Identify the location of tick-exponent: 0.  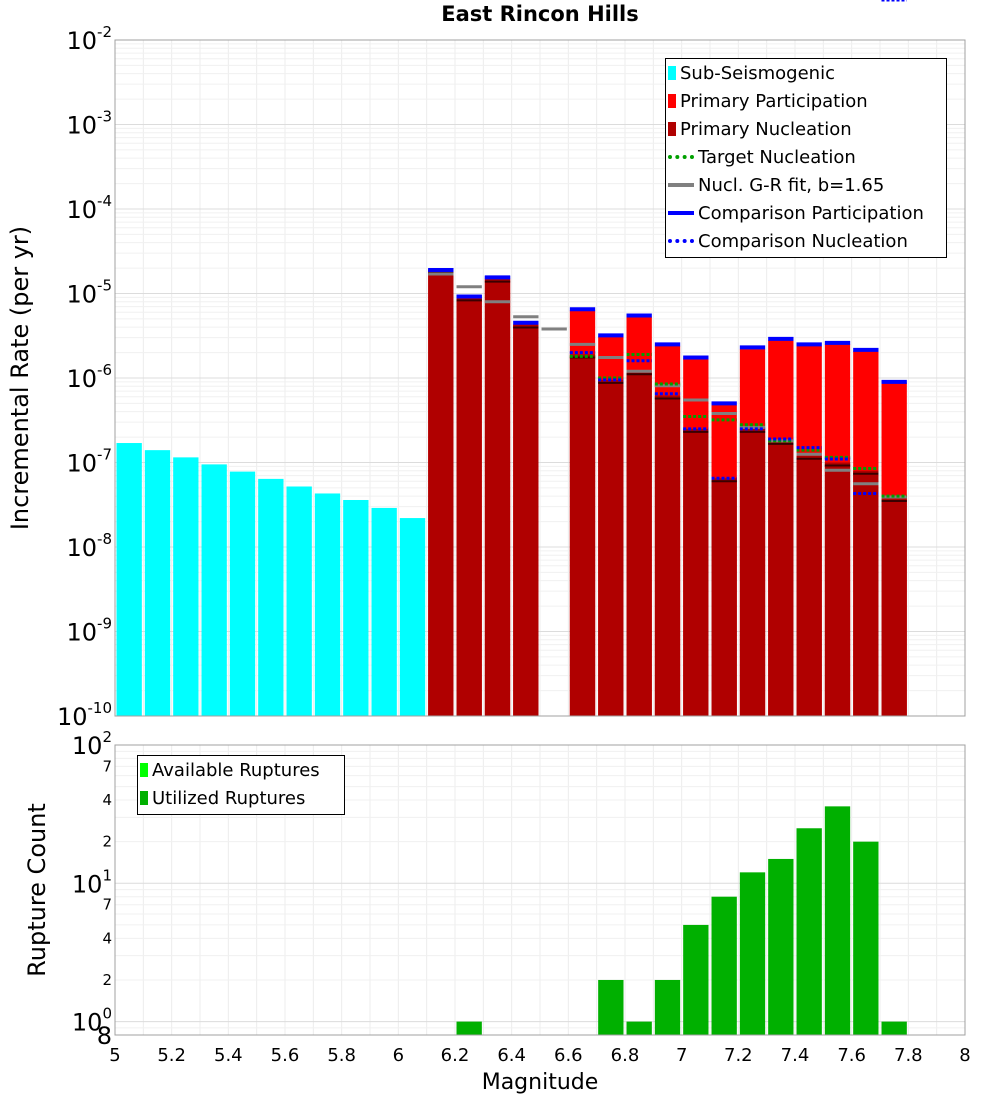
(107, 1014).